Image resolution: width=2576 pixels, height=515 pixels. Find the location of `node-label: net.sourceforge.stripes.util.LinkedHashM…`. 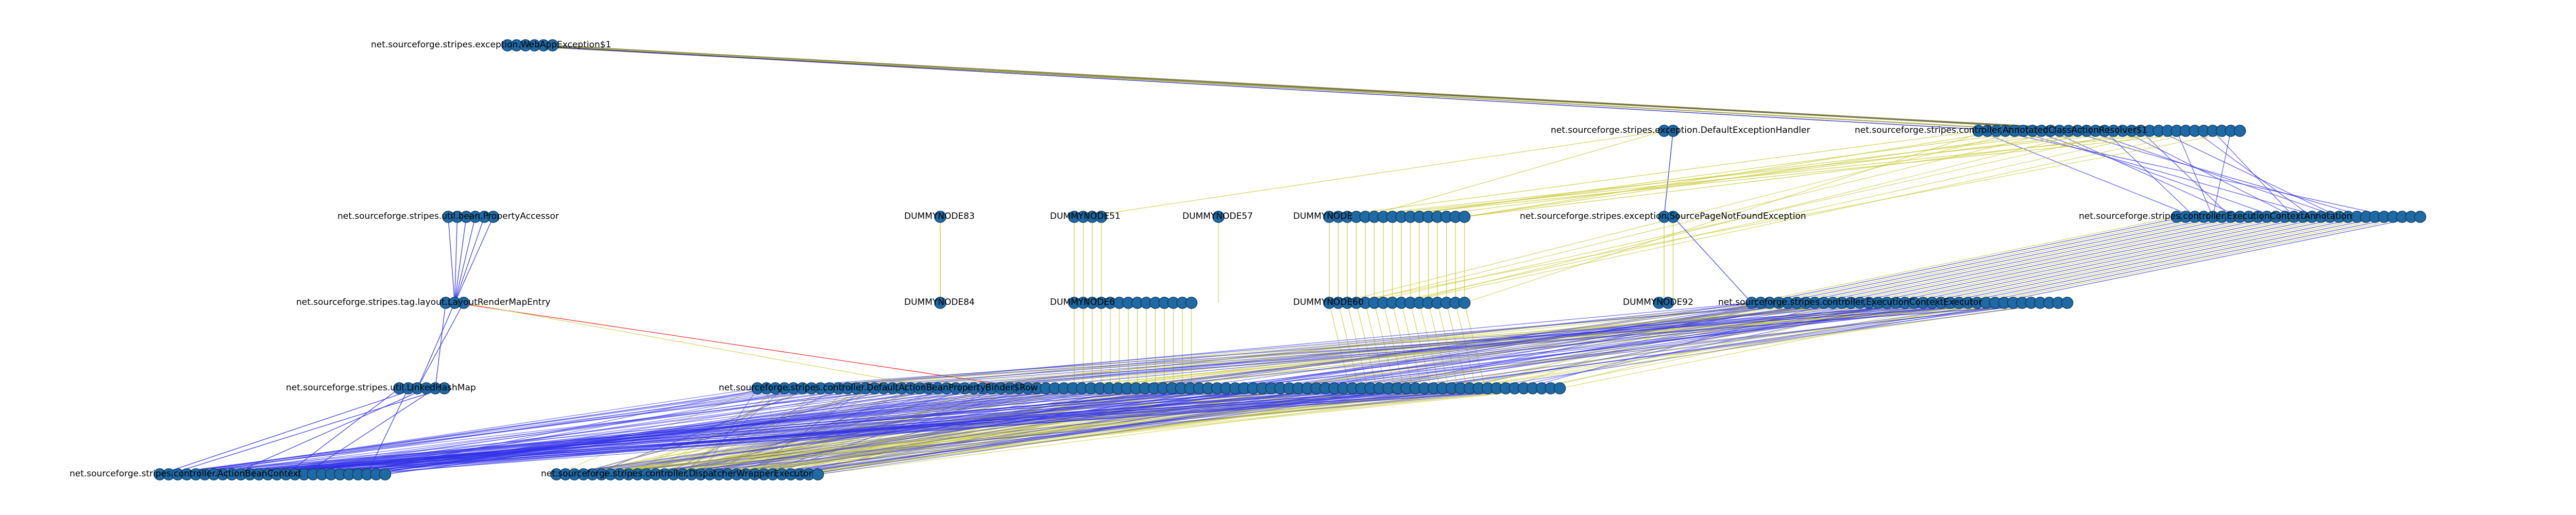

node-label: net.sourceforge.stripes.util.LinkedHashM… is located at coordinates (381, 388).